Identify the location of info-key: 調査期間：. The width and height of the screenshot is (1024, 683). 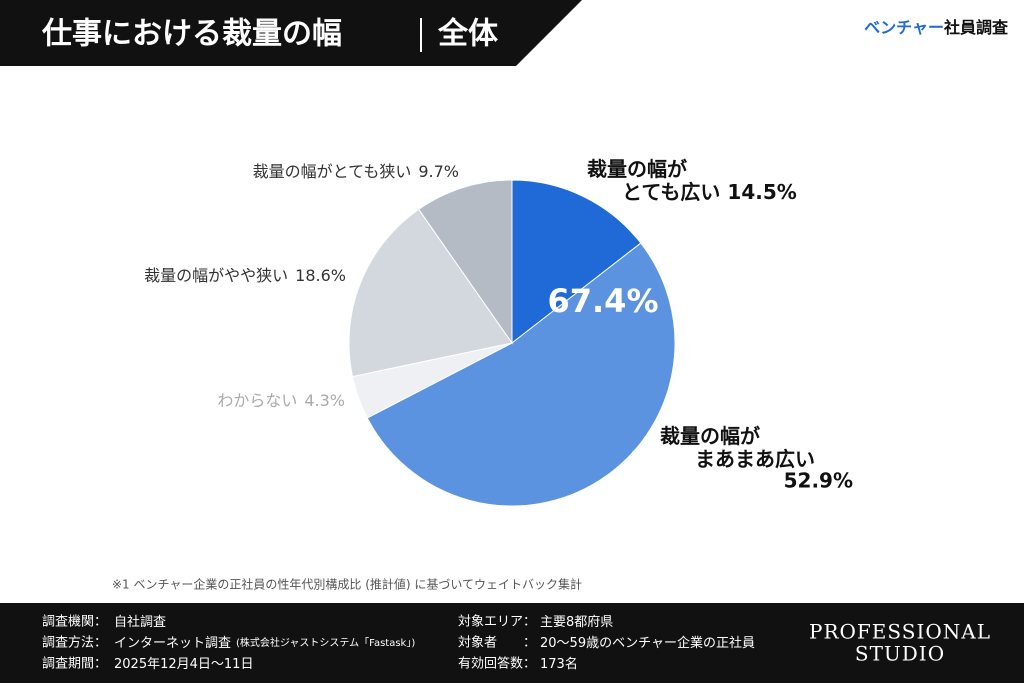
(74, 664).